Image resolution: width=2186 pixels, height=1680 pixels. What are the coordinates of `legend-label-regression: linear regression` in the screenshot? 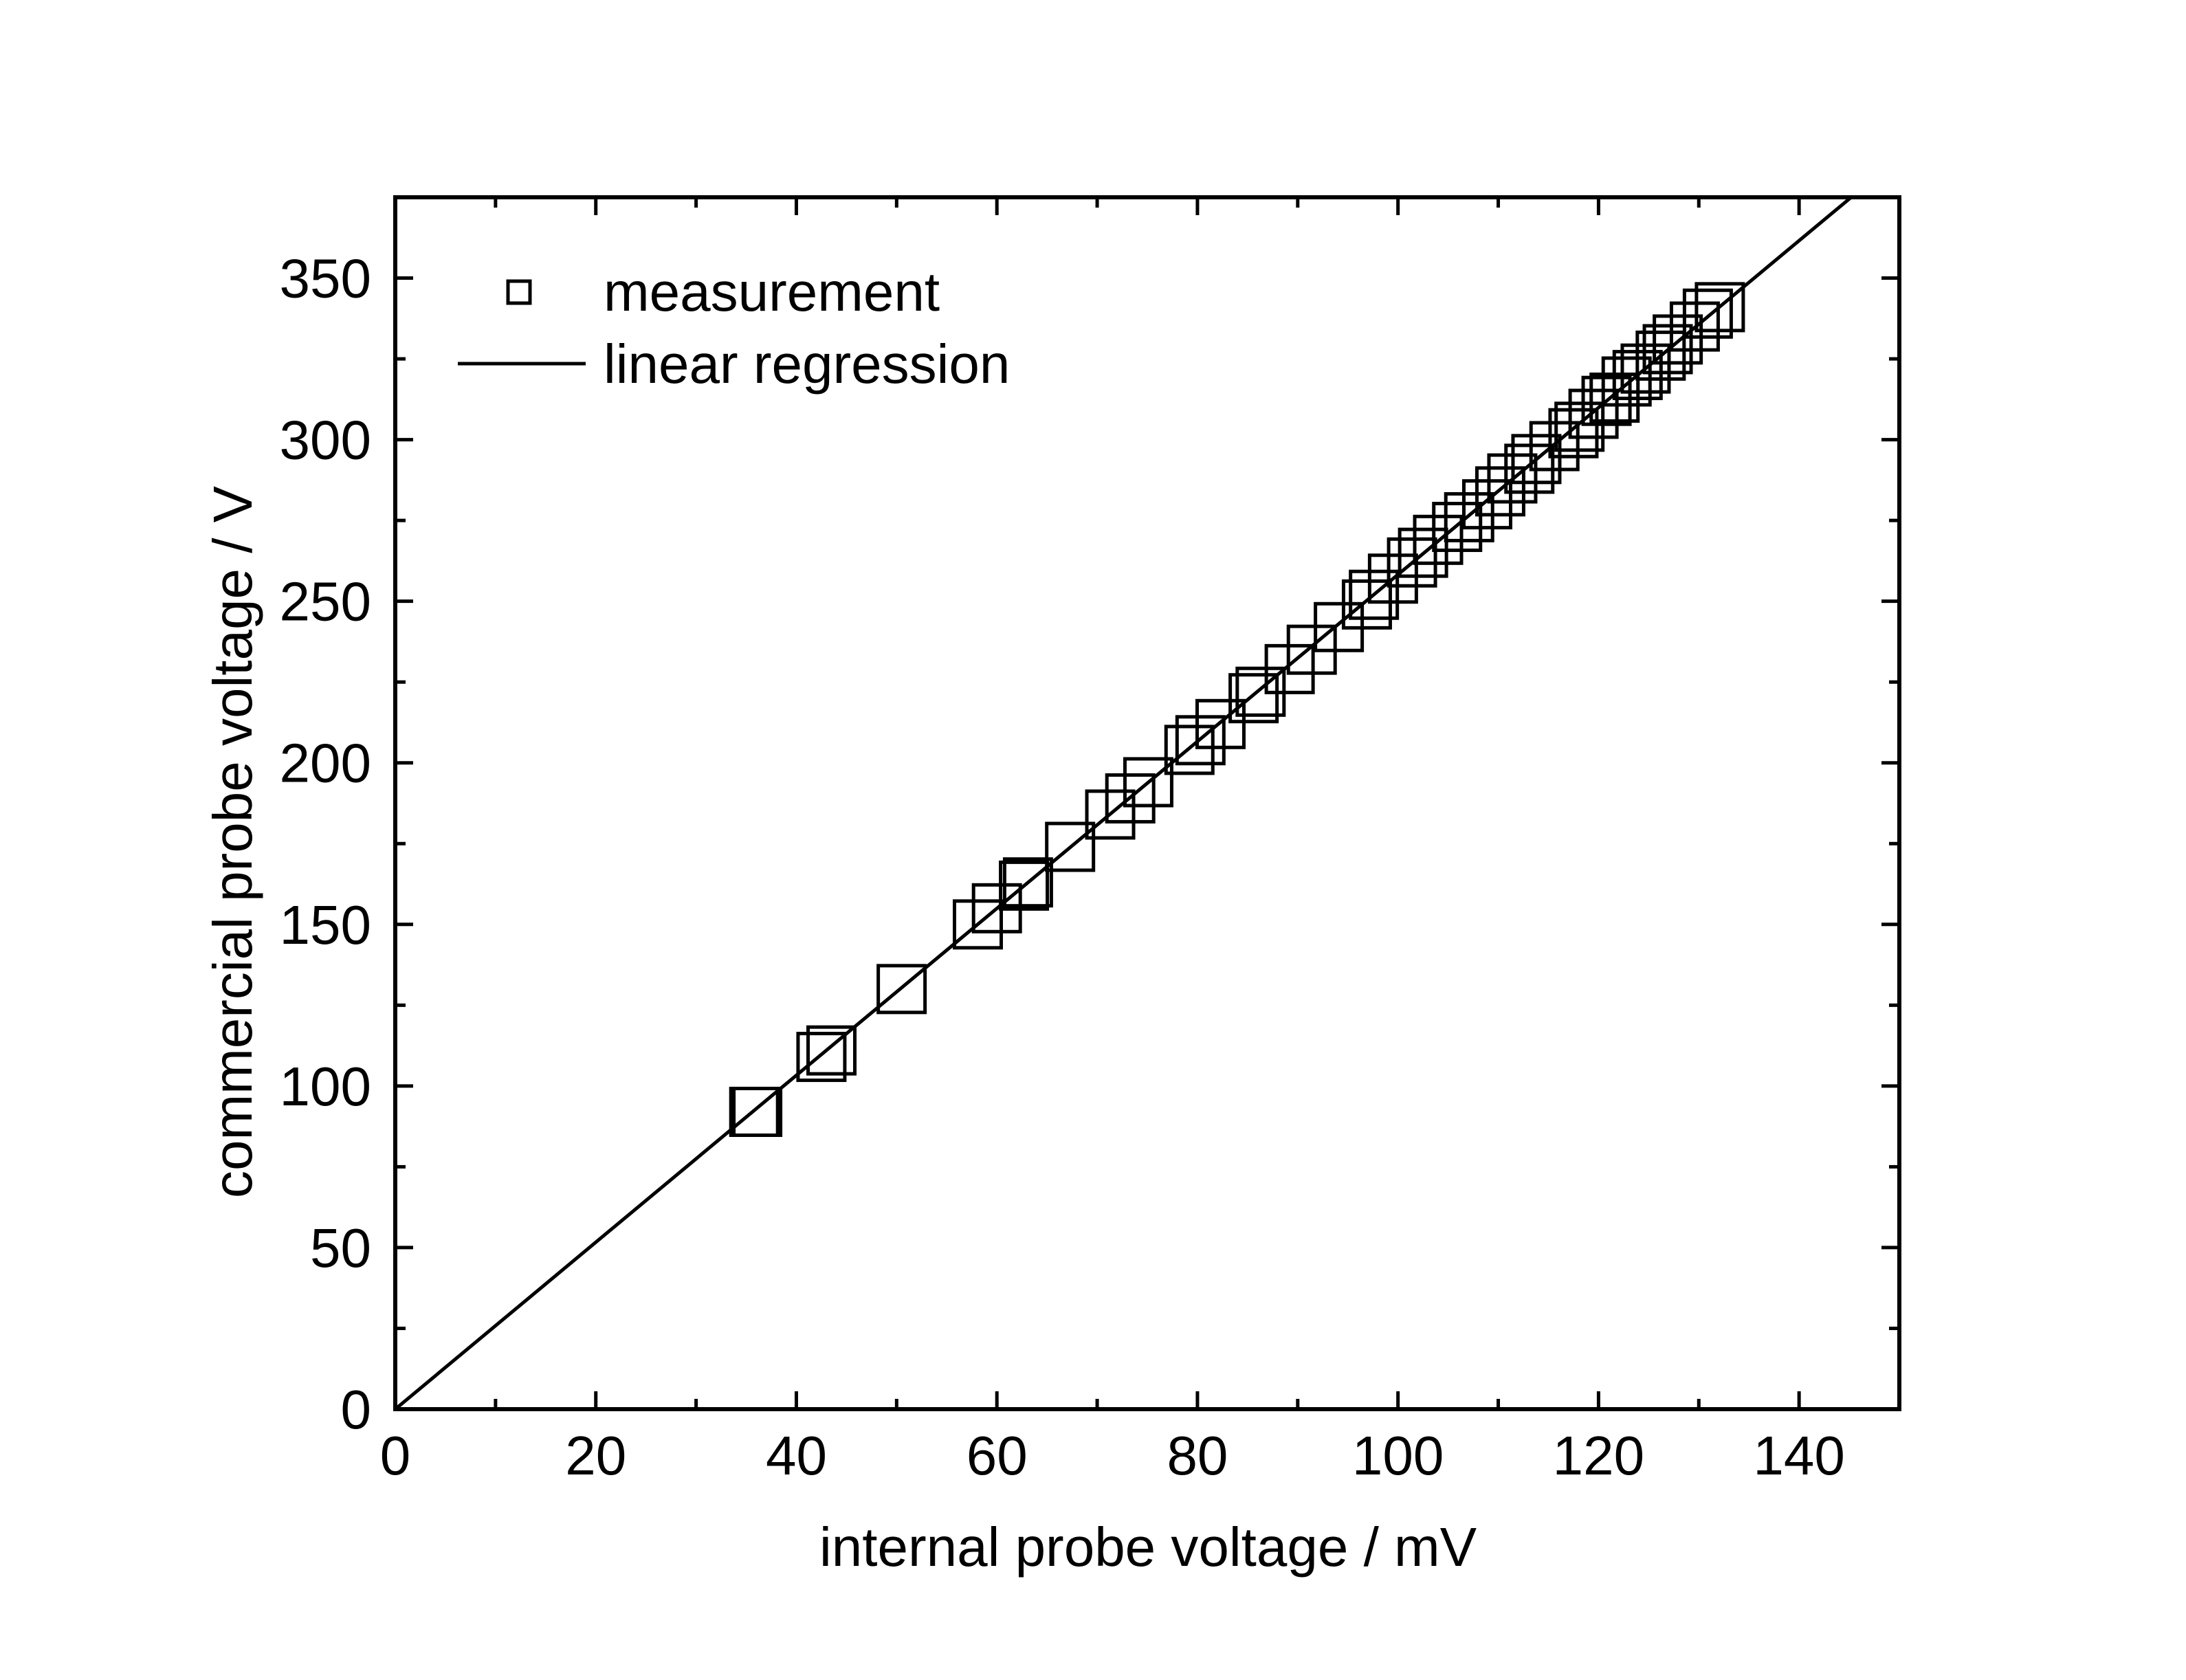 It's located at (807, 364).